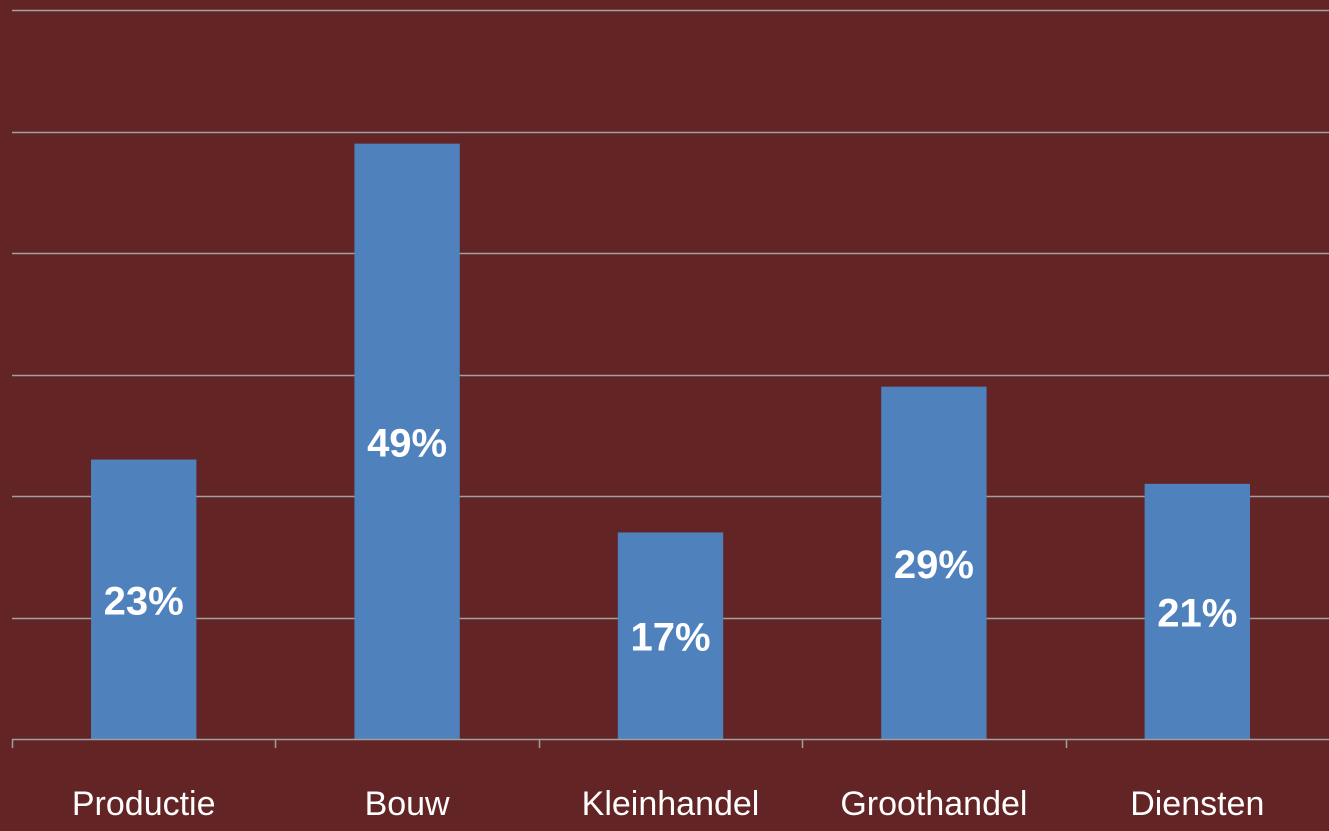  Describe the element at coordinates (407, 804) in the screenshot. I see `category-label: Bouw` at that location.